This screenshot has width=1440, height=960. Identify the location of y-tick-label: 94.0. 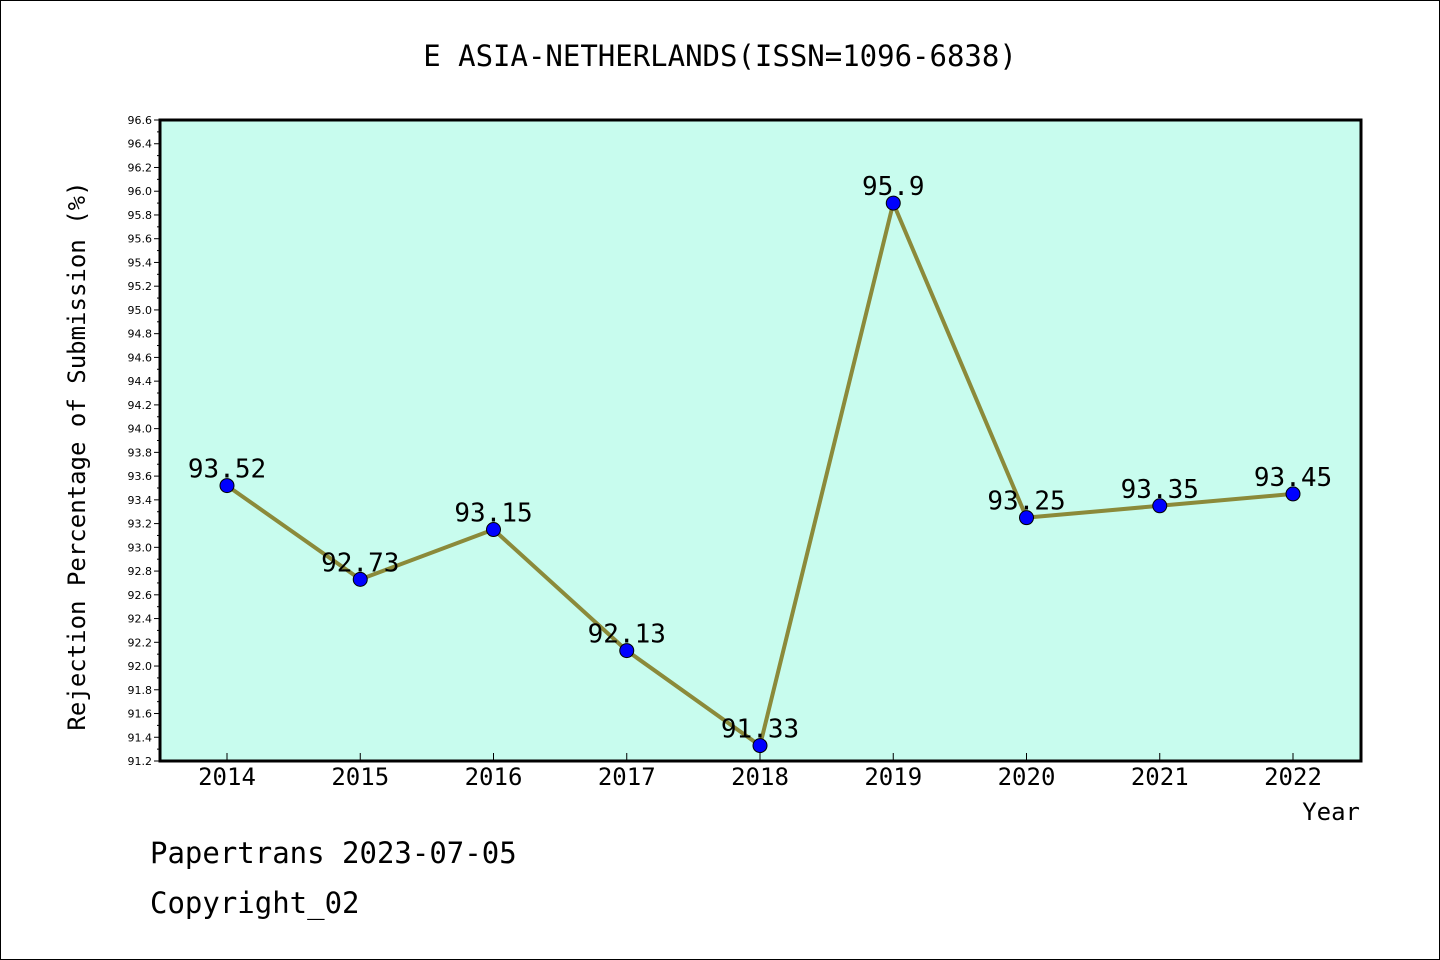
(140, 429).